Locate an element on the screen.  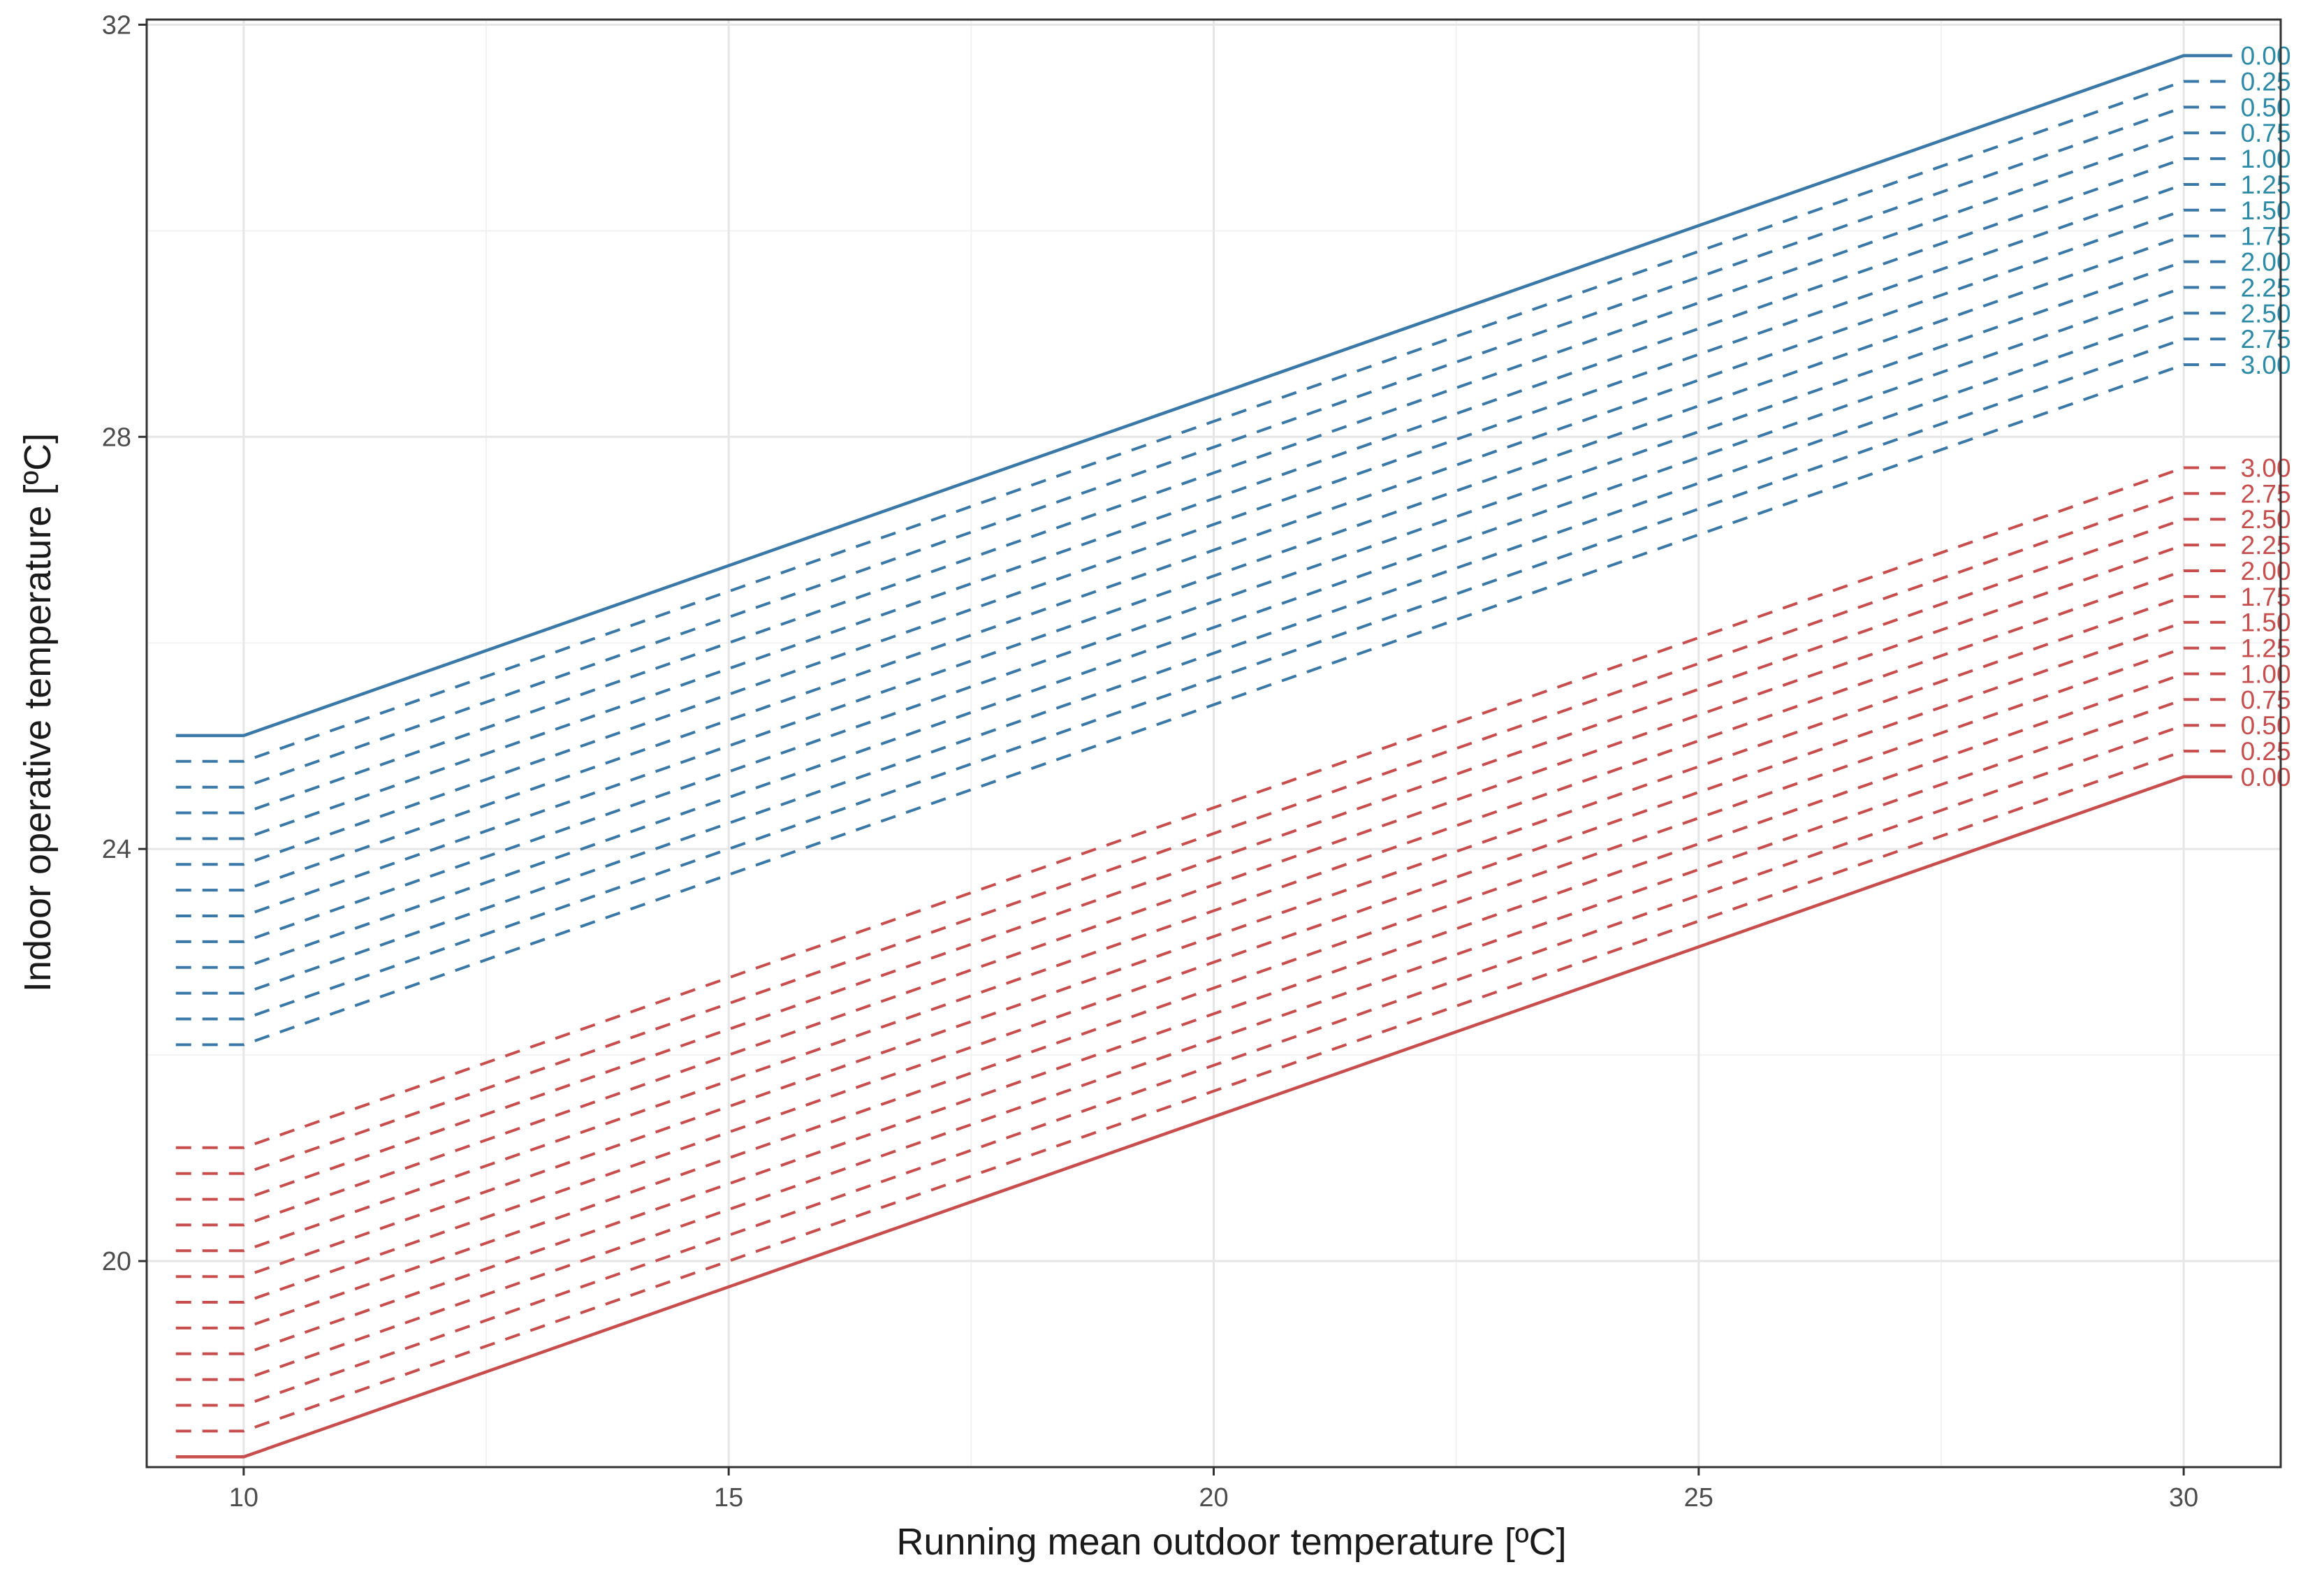
upper-label-1-25: 1.25 is located at coordinates (2266, 184).